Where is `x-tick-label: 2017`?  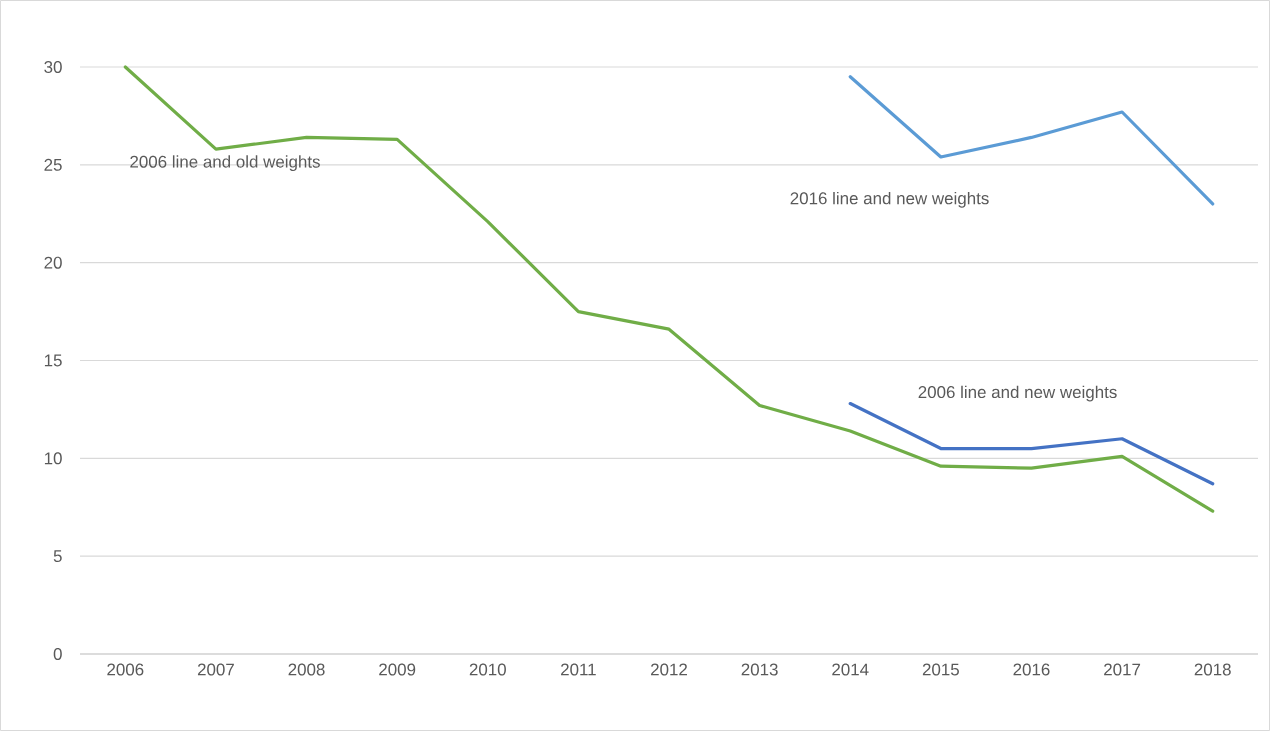 x-tick-label: 2017 is located at coordinates (1122, 669).